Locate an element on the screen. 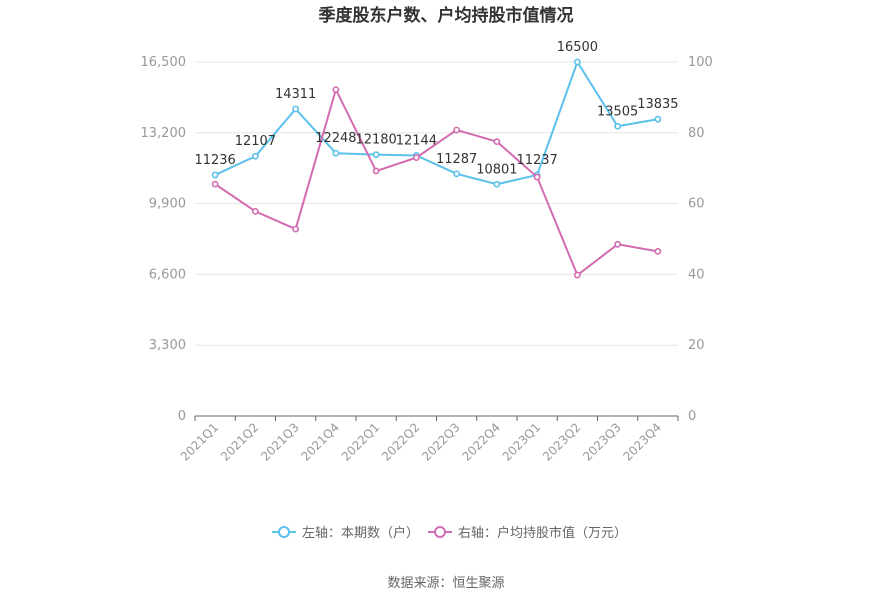 This screenshot has height=603, width=893. data-label: 12144 is located at coordinates (416, 140).